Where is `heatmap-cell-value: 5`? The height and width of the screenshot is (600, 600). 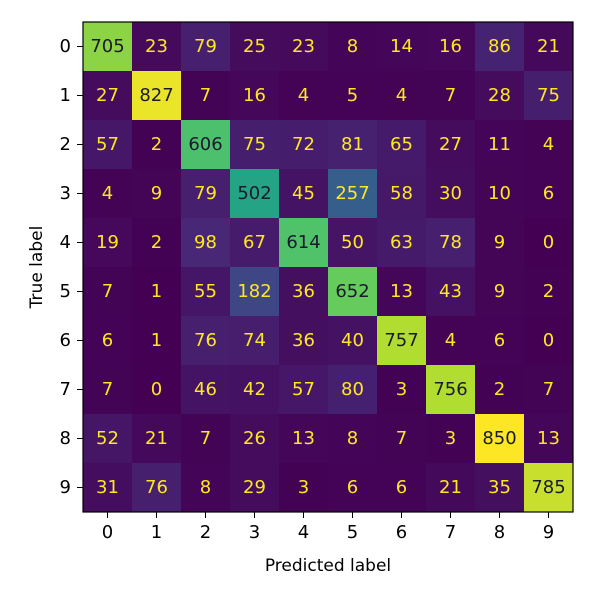 heatmap-cell-value: 5 is located at coordinates (352, 95).